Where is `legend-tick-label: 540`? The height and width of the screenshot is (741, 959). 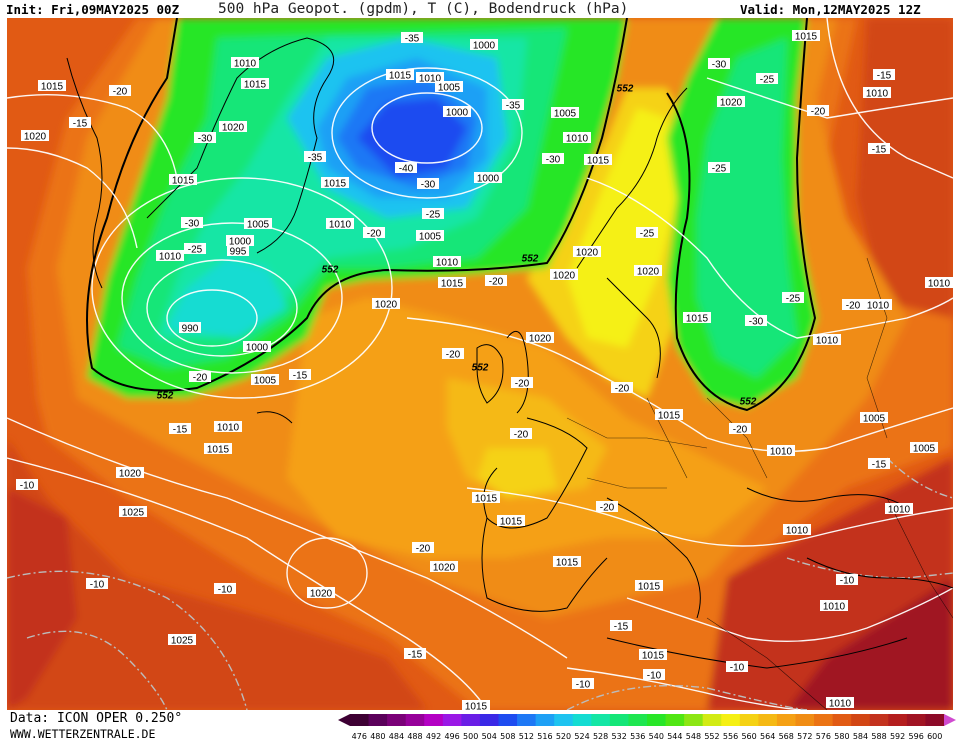
legend-tick-label: 540 is located at coordinates (656, 736).